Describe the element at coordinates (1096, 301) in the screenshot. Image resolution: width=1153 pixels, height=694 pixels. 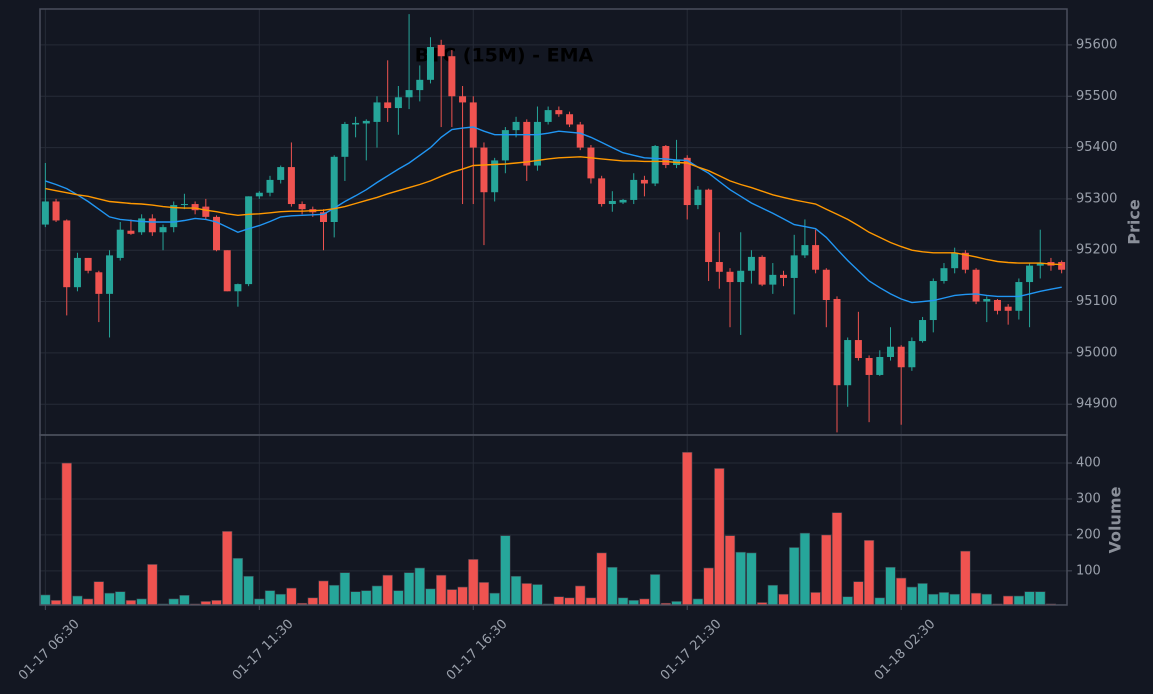
I see `y-tick-label: 95100` at that location.